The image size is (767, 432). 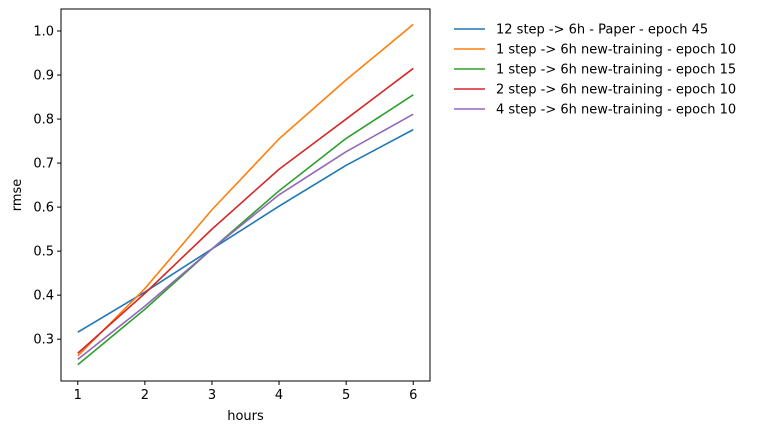 I want to click on y-axis-label: rmse, so click(x=17, y=195).